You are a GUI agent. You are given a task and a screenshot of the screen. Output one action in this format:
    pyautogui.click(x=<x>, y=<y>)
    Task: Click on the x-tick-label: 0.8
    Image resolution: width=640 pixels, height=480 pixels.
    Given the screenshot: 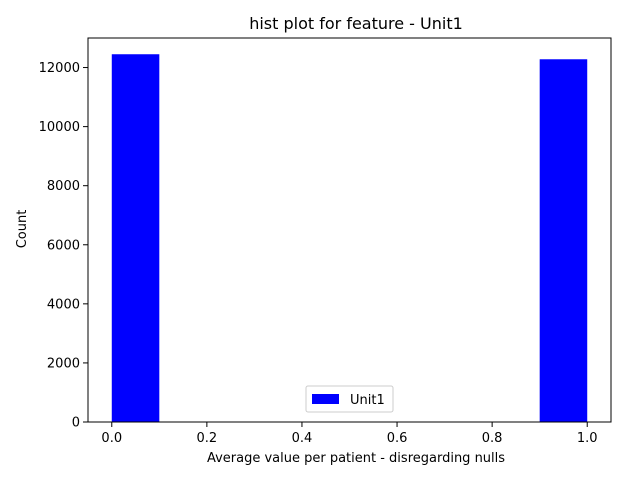 What is the action you would take?
    pyautogui.click(x=492, y=438)
    